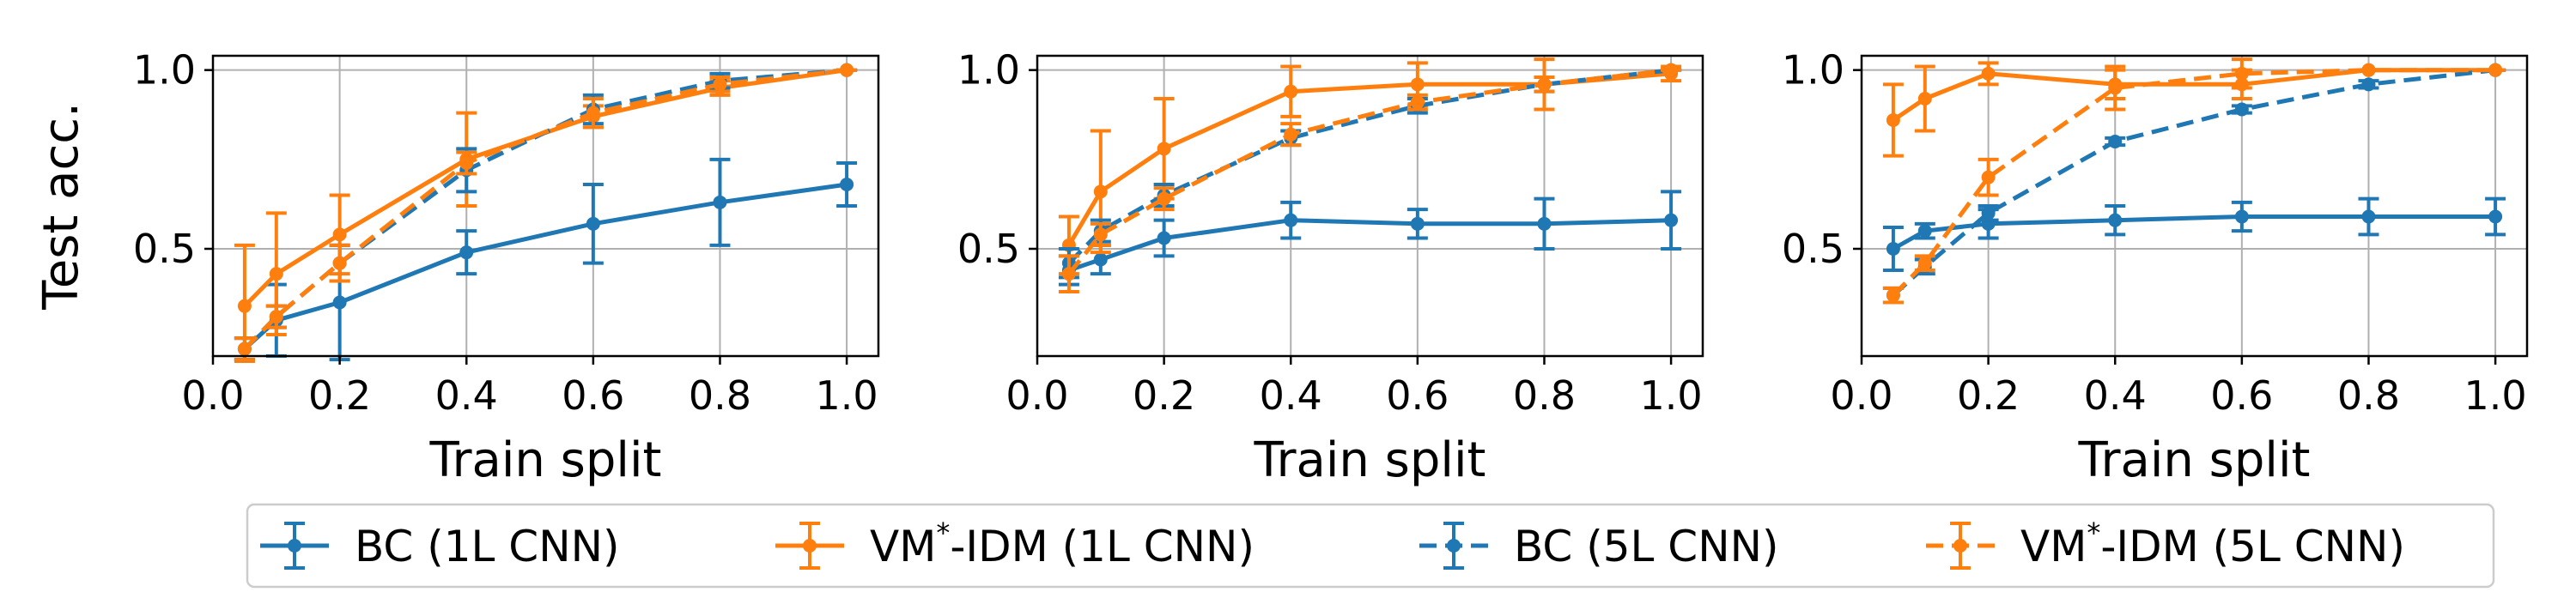 This screenshot has width=2576, height=592. I want to click on legend-label-main: BC (5L CNN), so click(1646, 546).